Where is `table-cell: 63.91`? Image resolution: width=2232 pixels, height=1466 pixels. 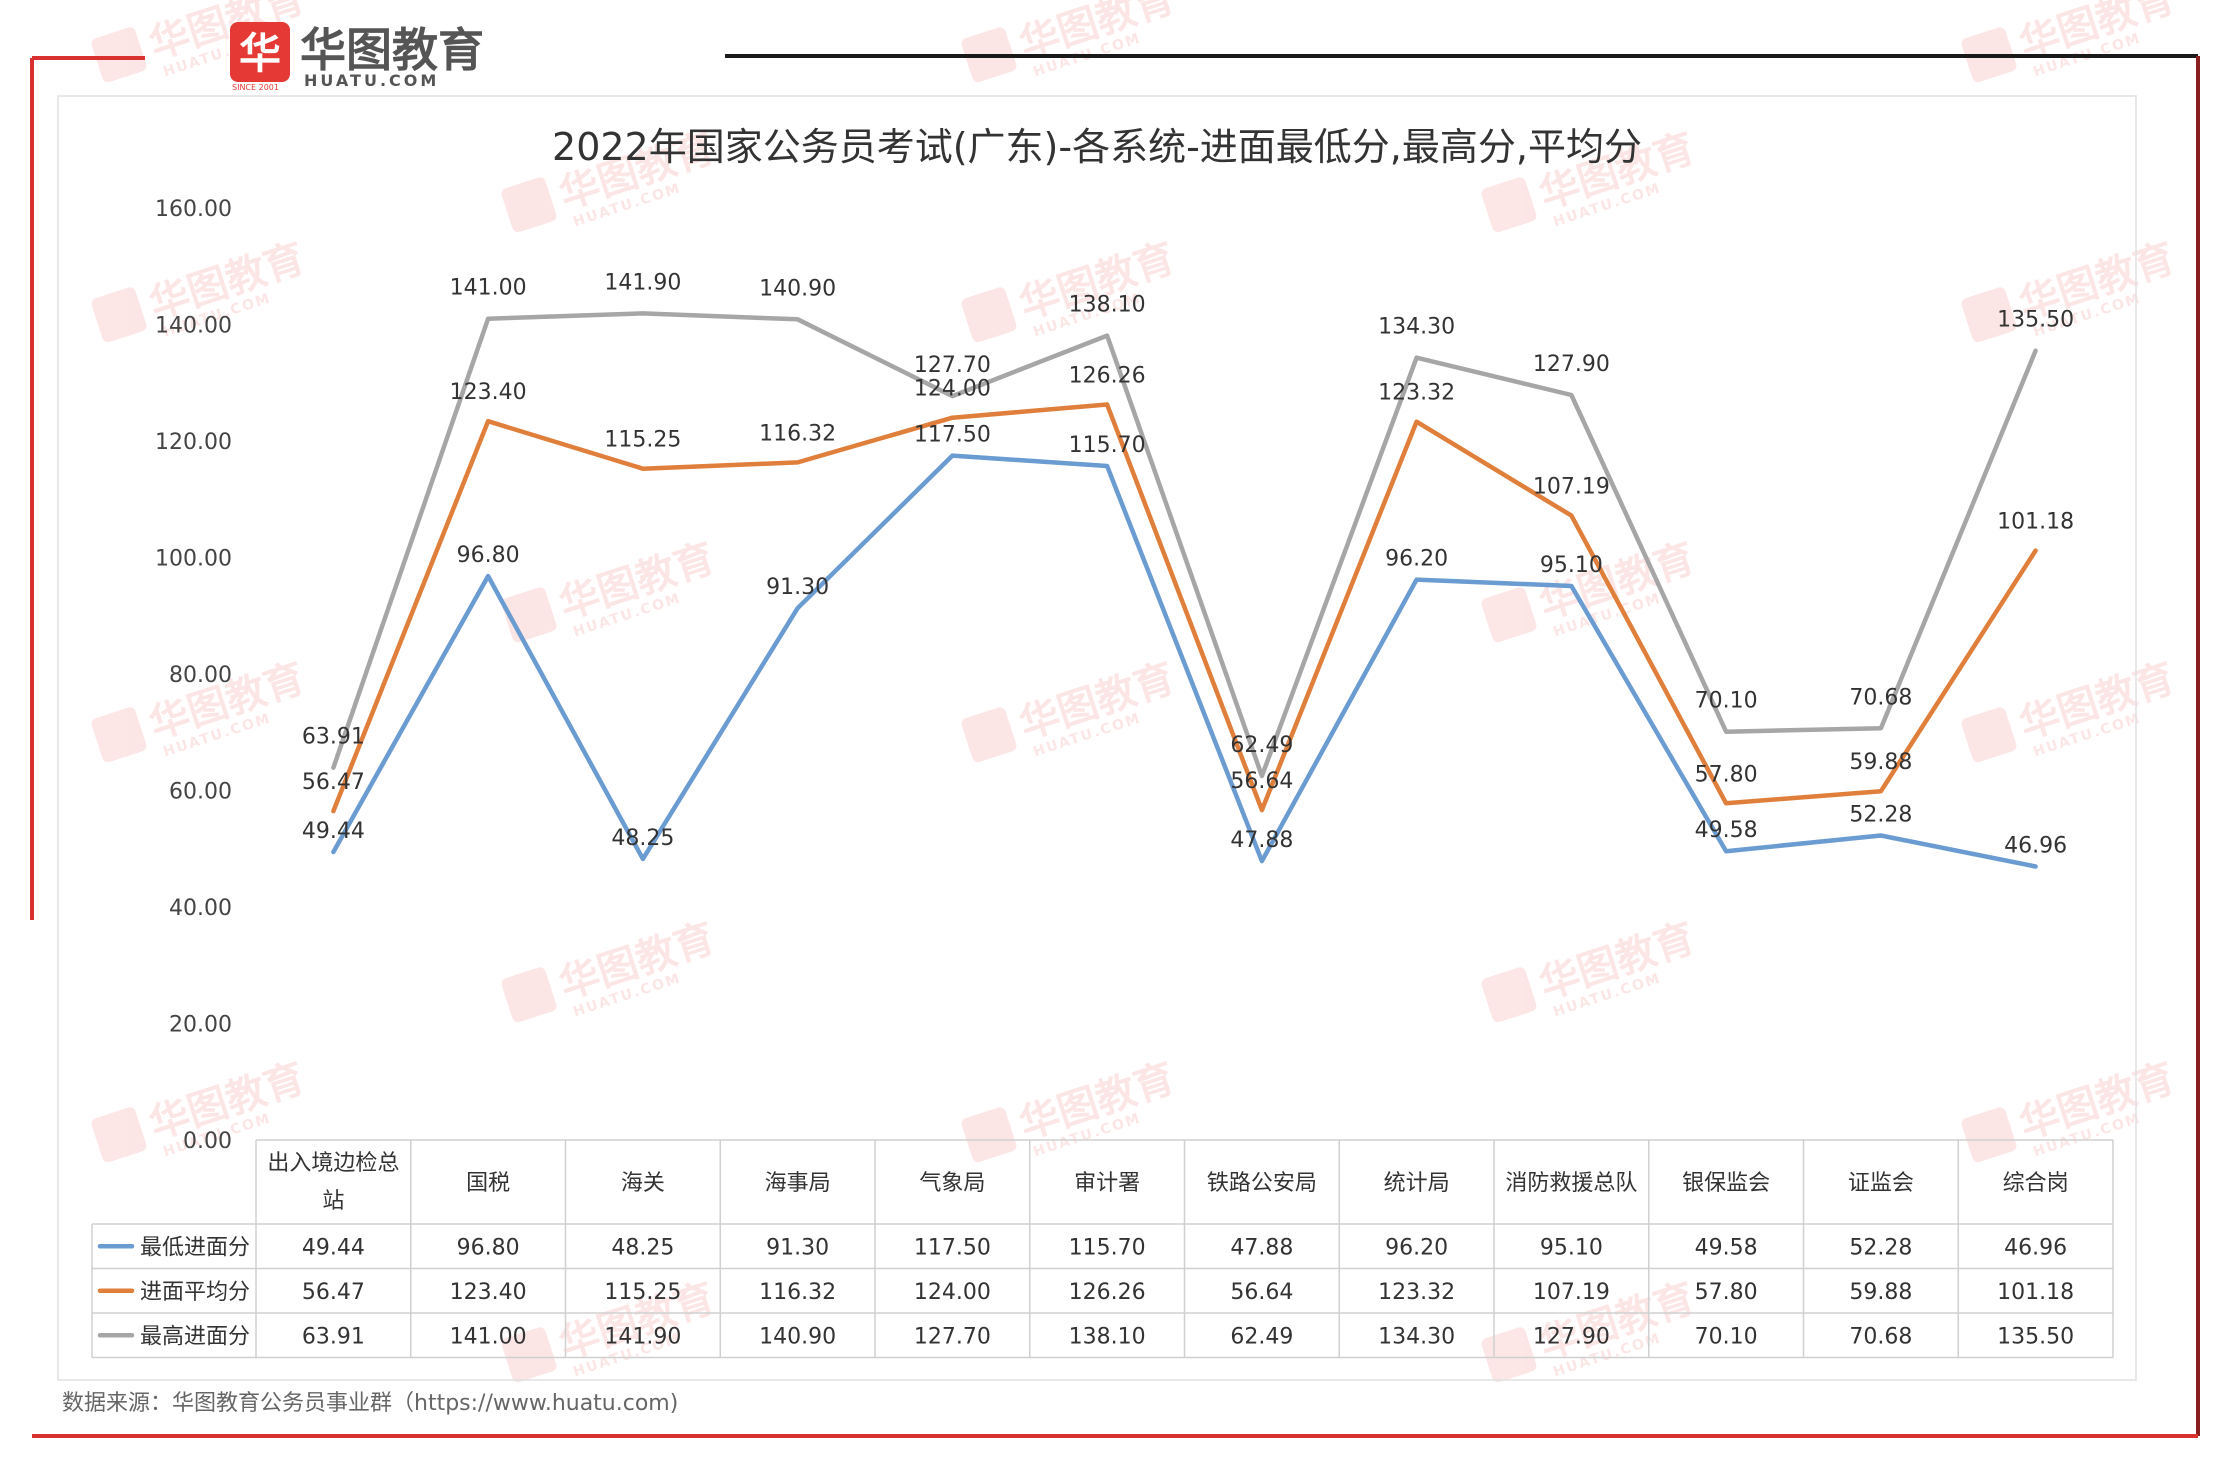
table-cell: 63.91 is located at coordinates (333, 1336).